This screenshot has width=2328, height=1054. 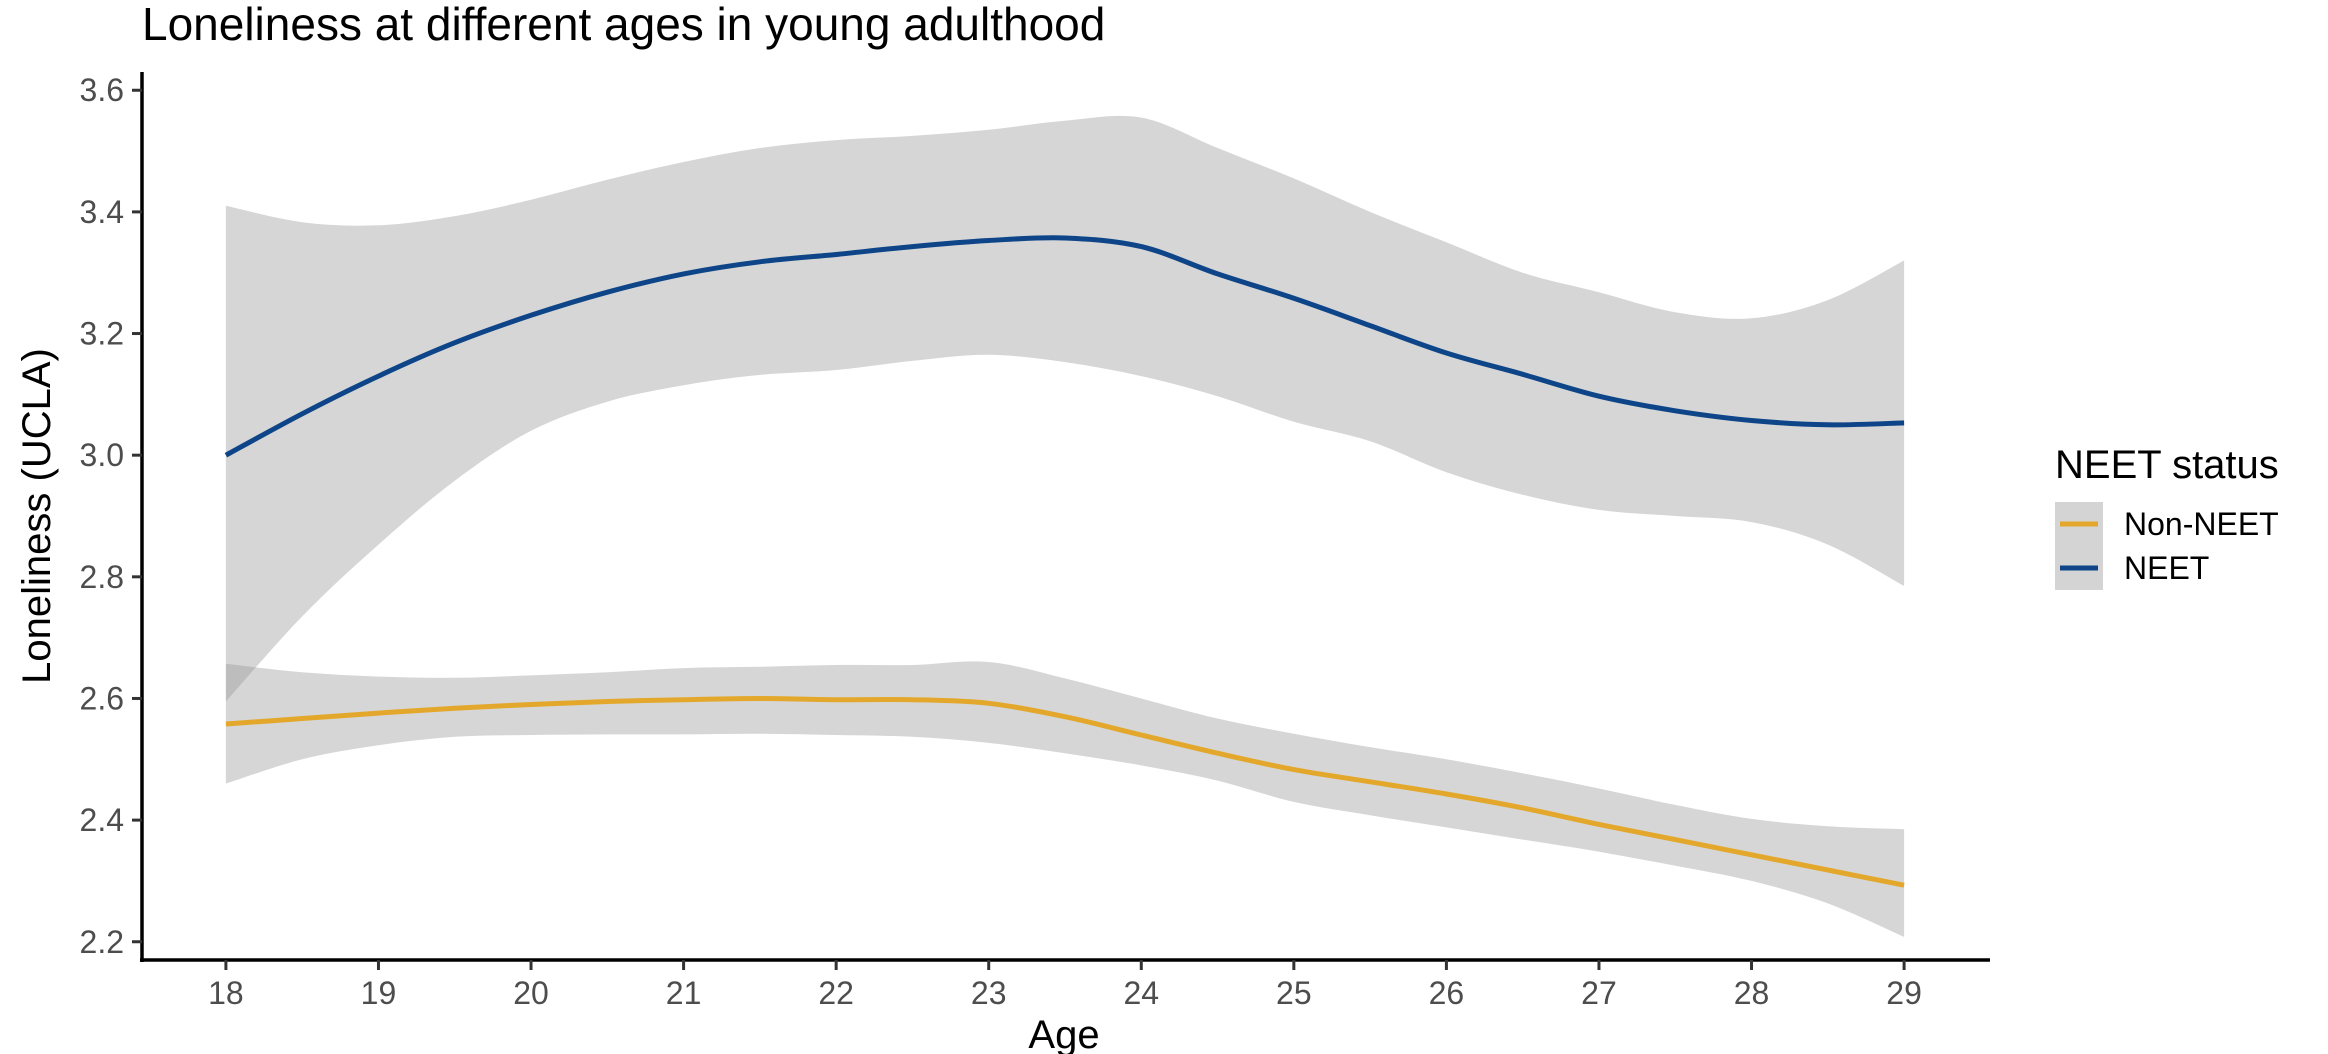 What do you see at coordinates (1599, 993) in the screenshot?
I see `x-tick-label: 27` at bounding box center [1599, 993].